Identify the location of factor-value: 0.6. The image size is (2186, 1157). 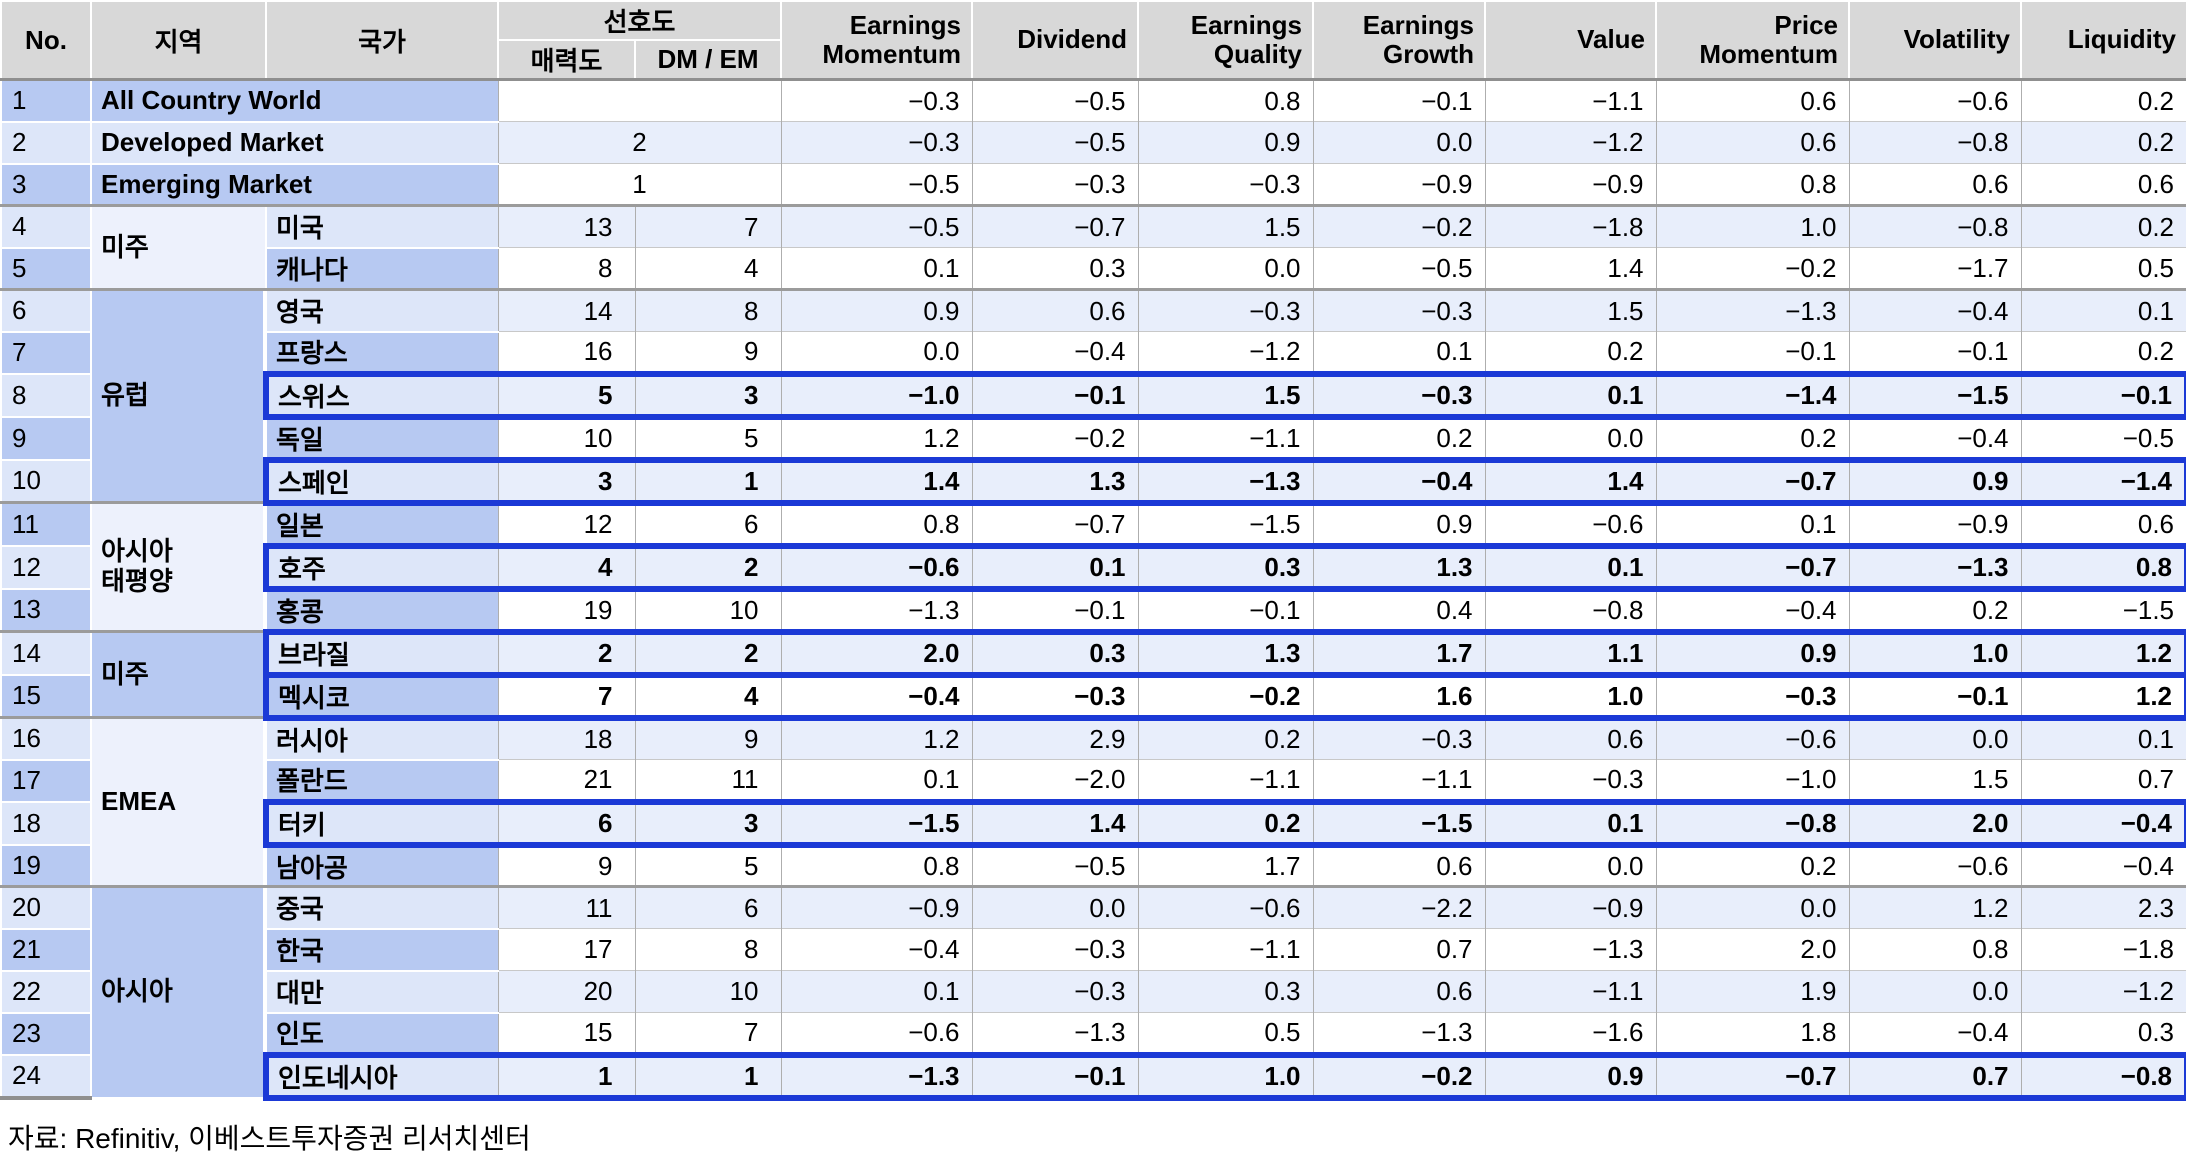
(2103, 184).